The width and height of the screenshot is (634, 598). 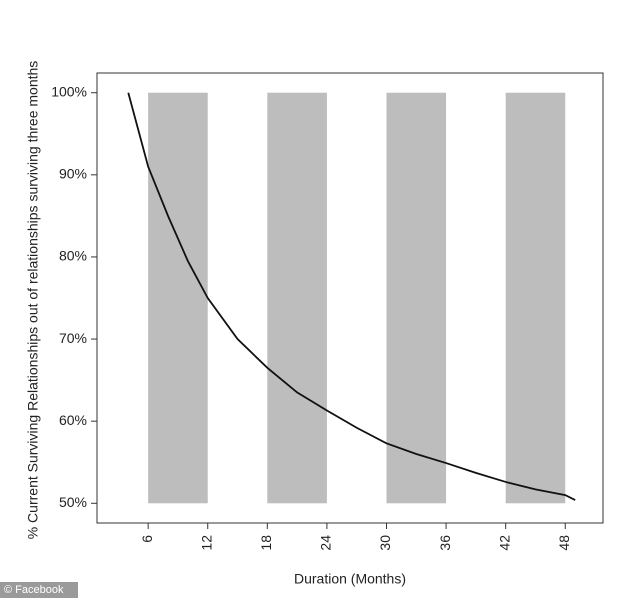 What do you see at coordinates (564, 543) in the screenshot?
I see `x-tick-label: 48` at bounding box center [564, 543].